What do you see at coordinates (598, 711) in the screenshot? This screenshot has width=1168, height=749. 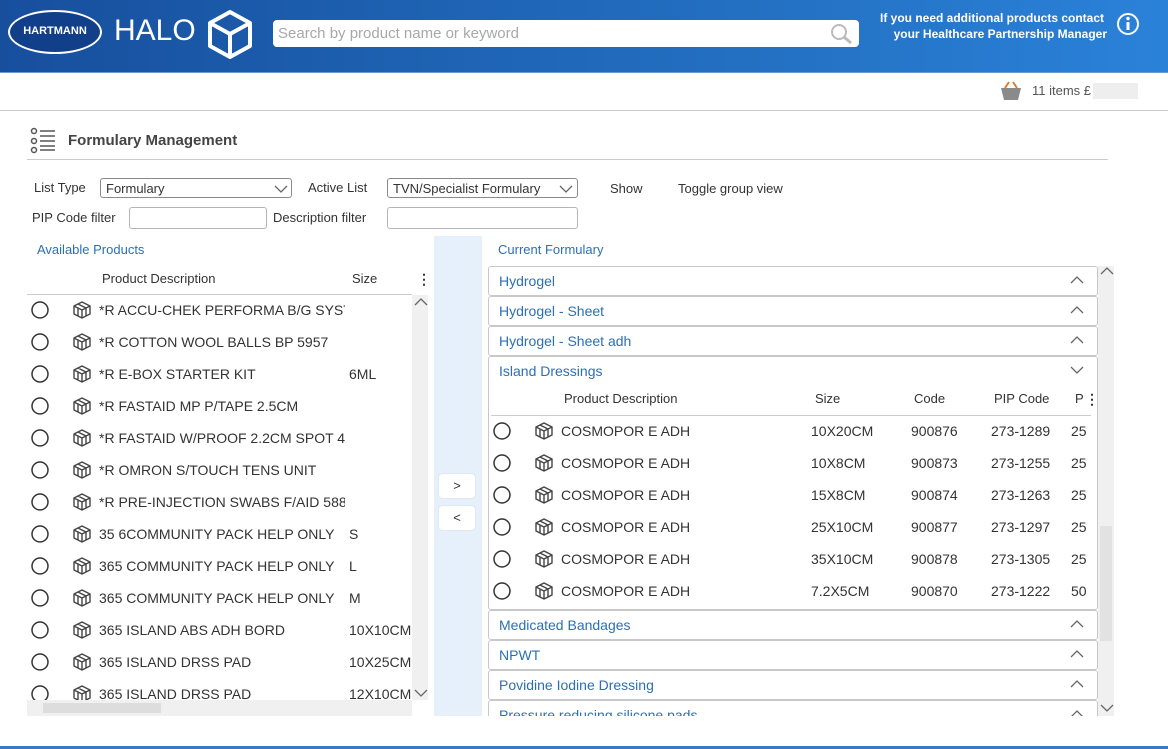 I see `group-name: Pressure reducing silicone pads` at bounding box center [598, 711].